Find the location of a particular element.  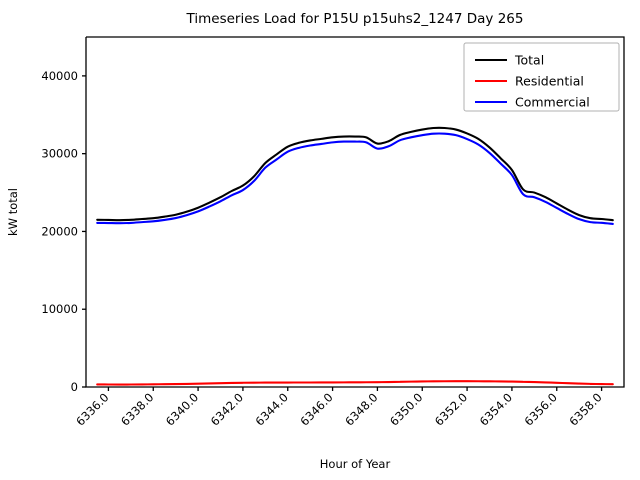

y-axis-ticks: 0 10000 20000 30000 40000 is located at coordinates (63, 231).